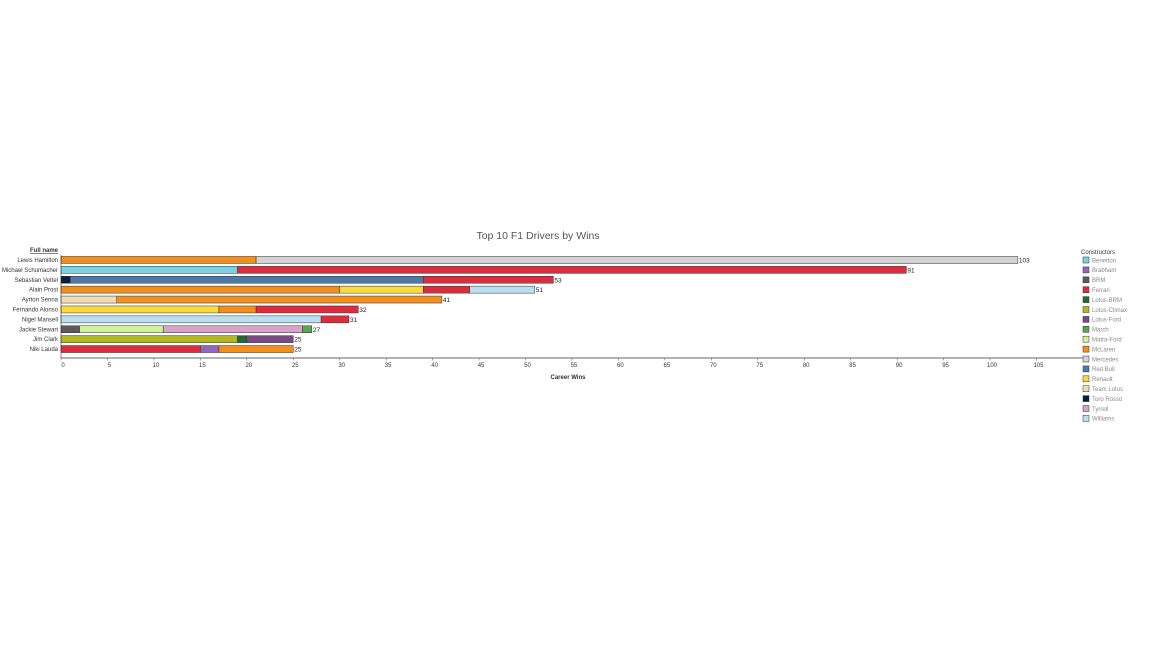  I want to click on legend-label: Ferrari, so click(1101, 291).